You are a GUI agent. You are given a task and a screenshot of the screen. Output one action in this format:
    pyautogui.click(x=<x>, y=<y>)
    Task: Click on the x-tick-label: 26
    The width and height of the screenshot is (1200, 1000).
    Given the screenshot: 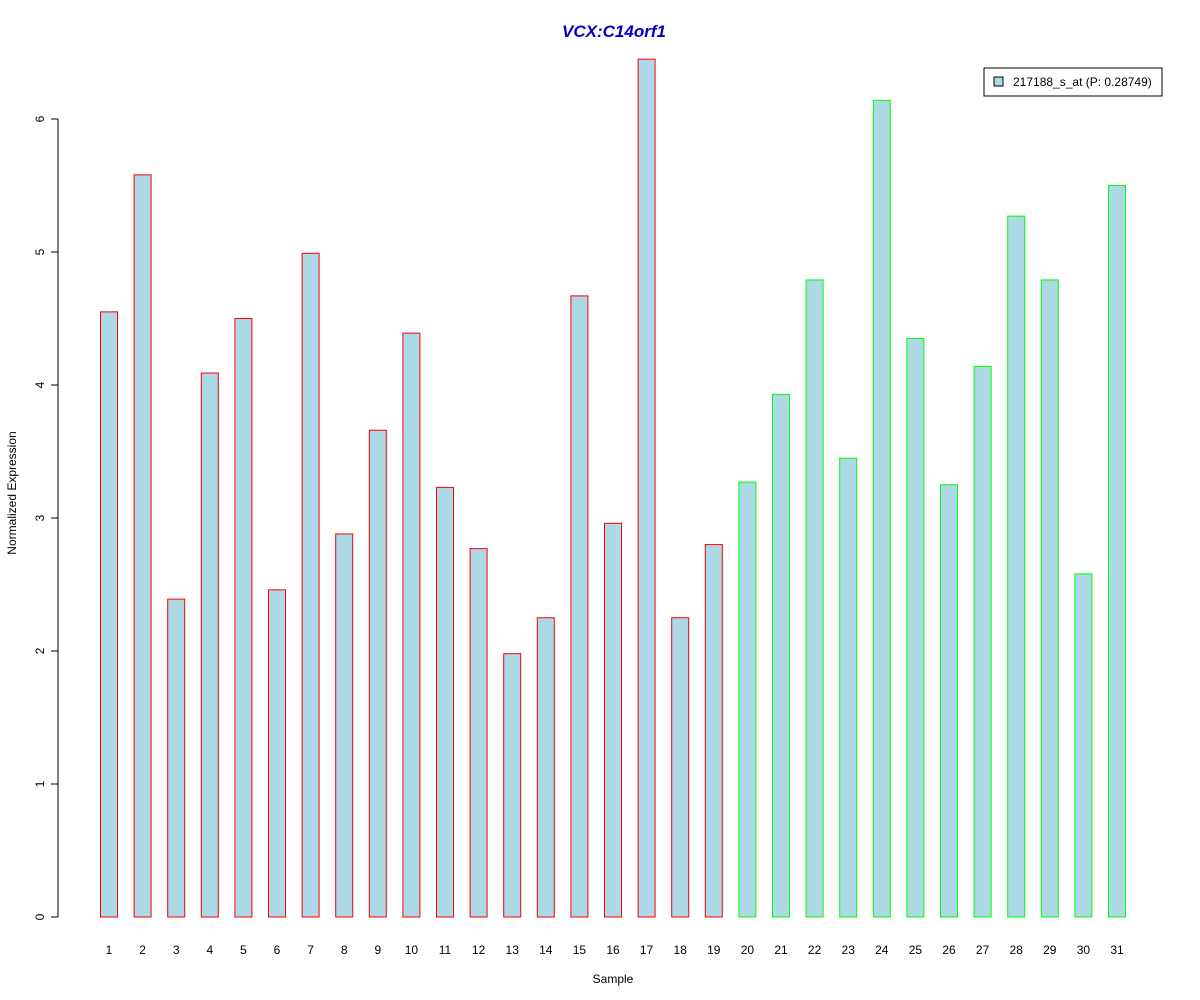 What is the action you would take?
    pyautogui.click(x=949, y=950)
    